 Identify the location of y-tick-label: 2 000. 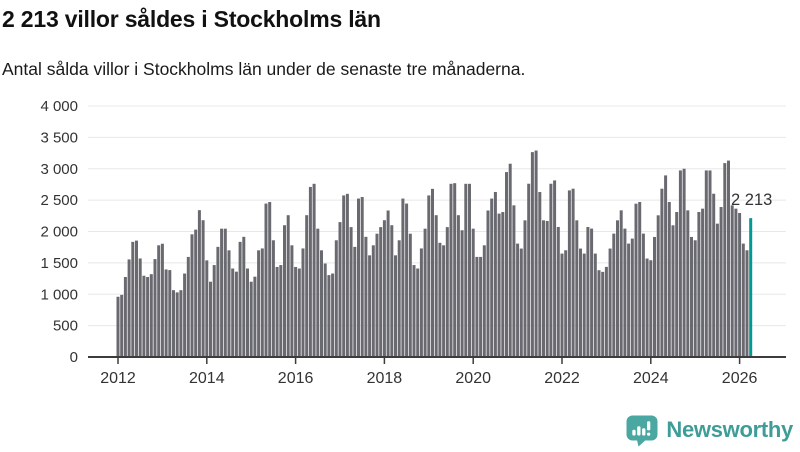
(59, 232).